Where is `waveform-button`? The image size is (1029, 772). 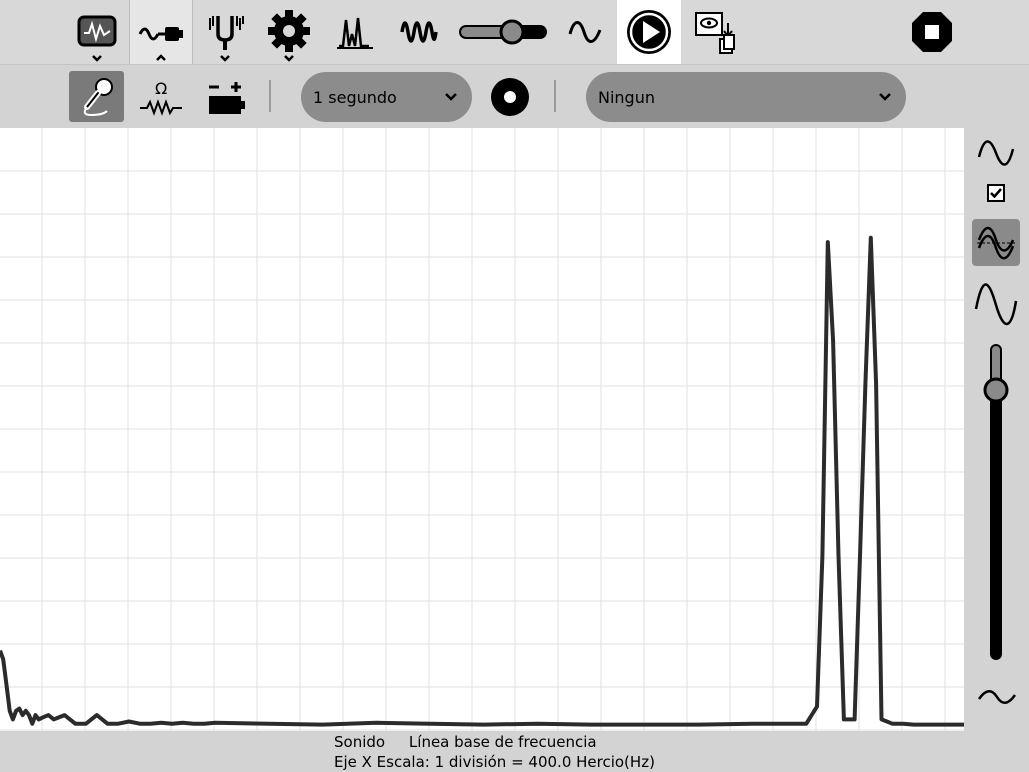 waveform-button is located at coordinates (419, 32).